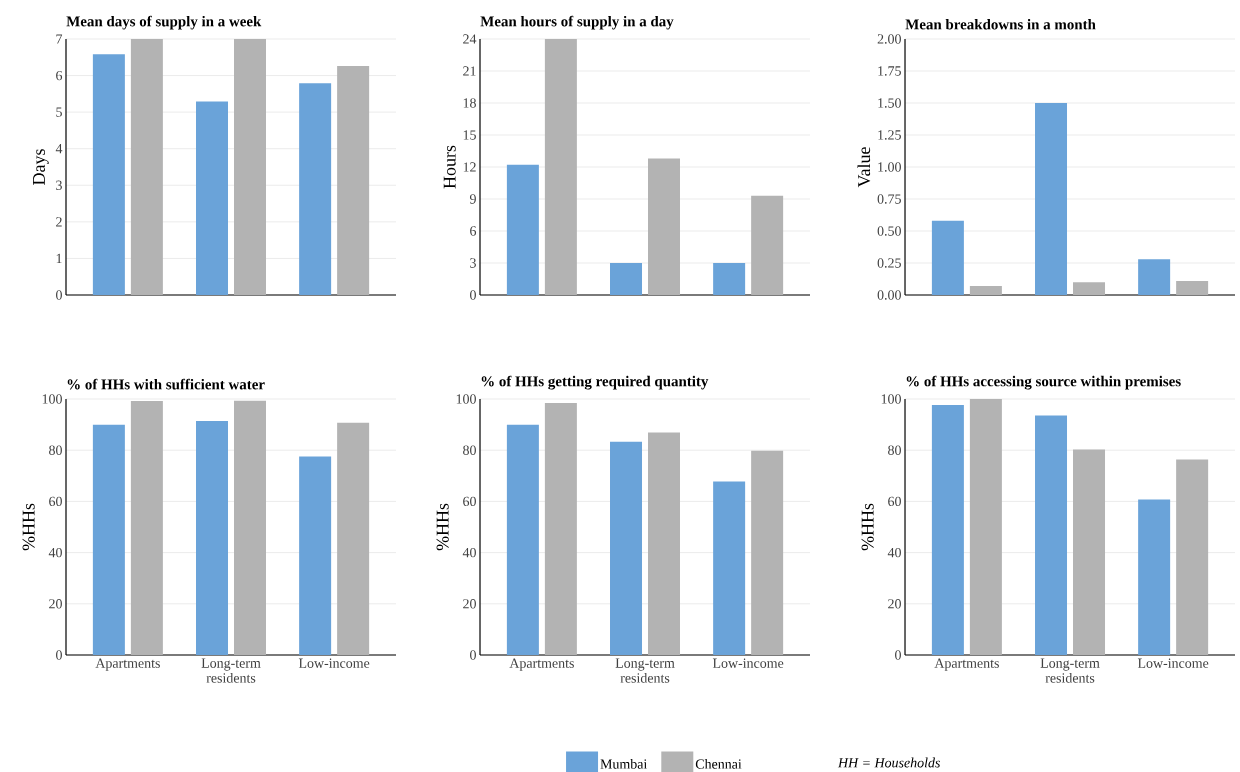  I want to click on legend-label: Mumbai, so click(624, 763).